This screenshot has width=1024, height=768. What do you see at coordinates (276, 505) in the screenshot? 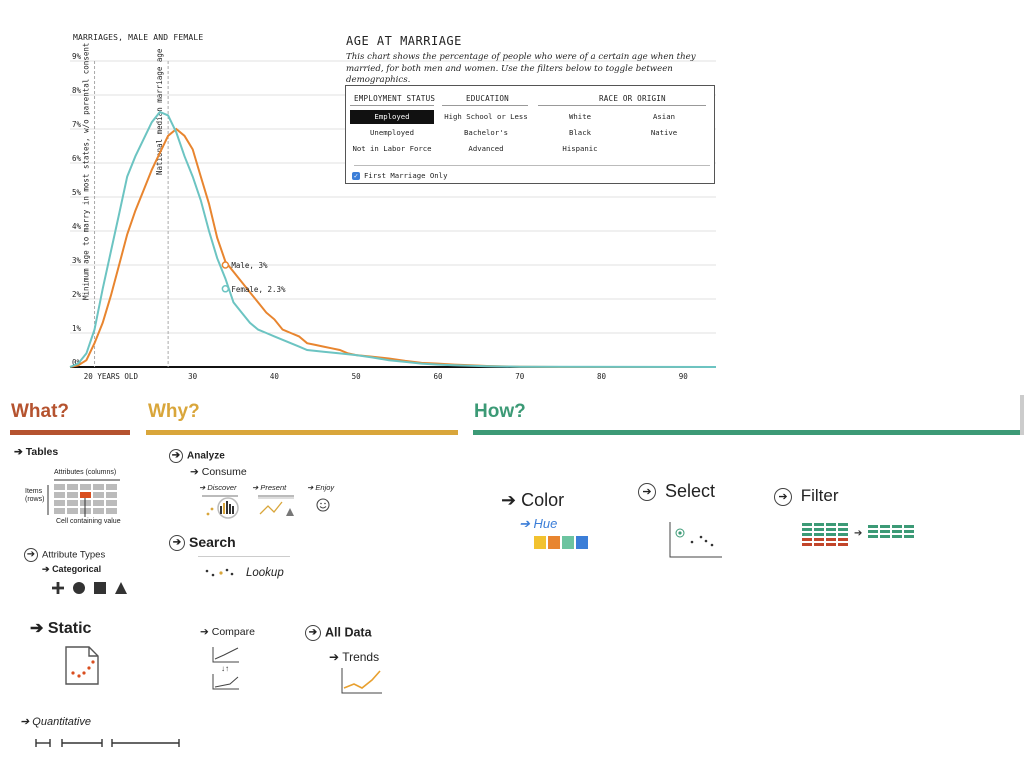
I see `present-icon` at bounding box center [276, 505].